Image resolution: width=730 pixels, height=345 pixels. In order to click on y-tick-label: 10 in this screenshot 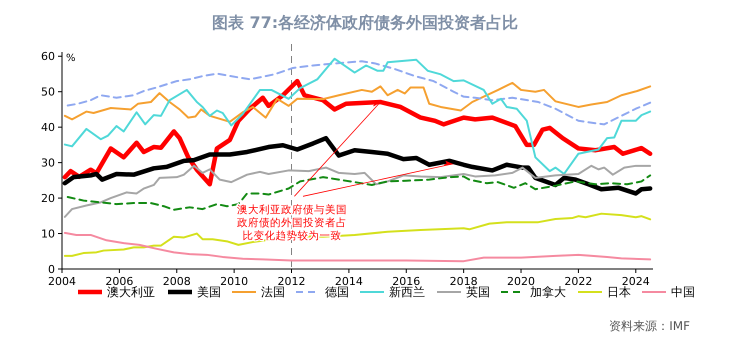, I will do `click(48, 233)`.